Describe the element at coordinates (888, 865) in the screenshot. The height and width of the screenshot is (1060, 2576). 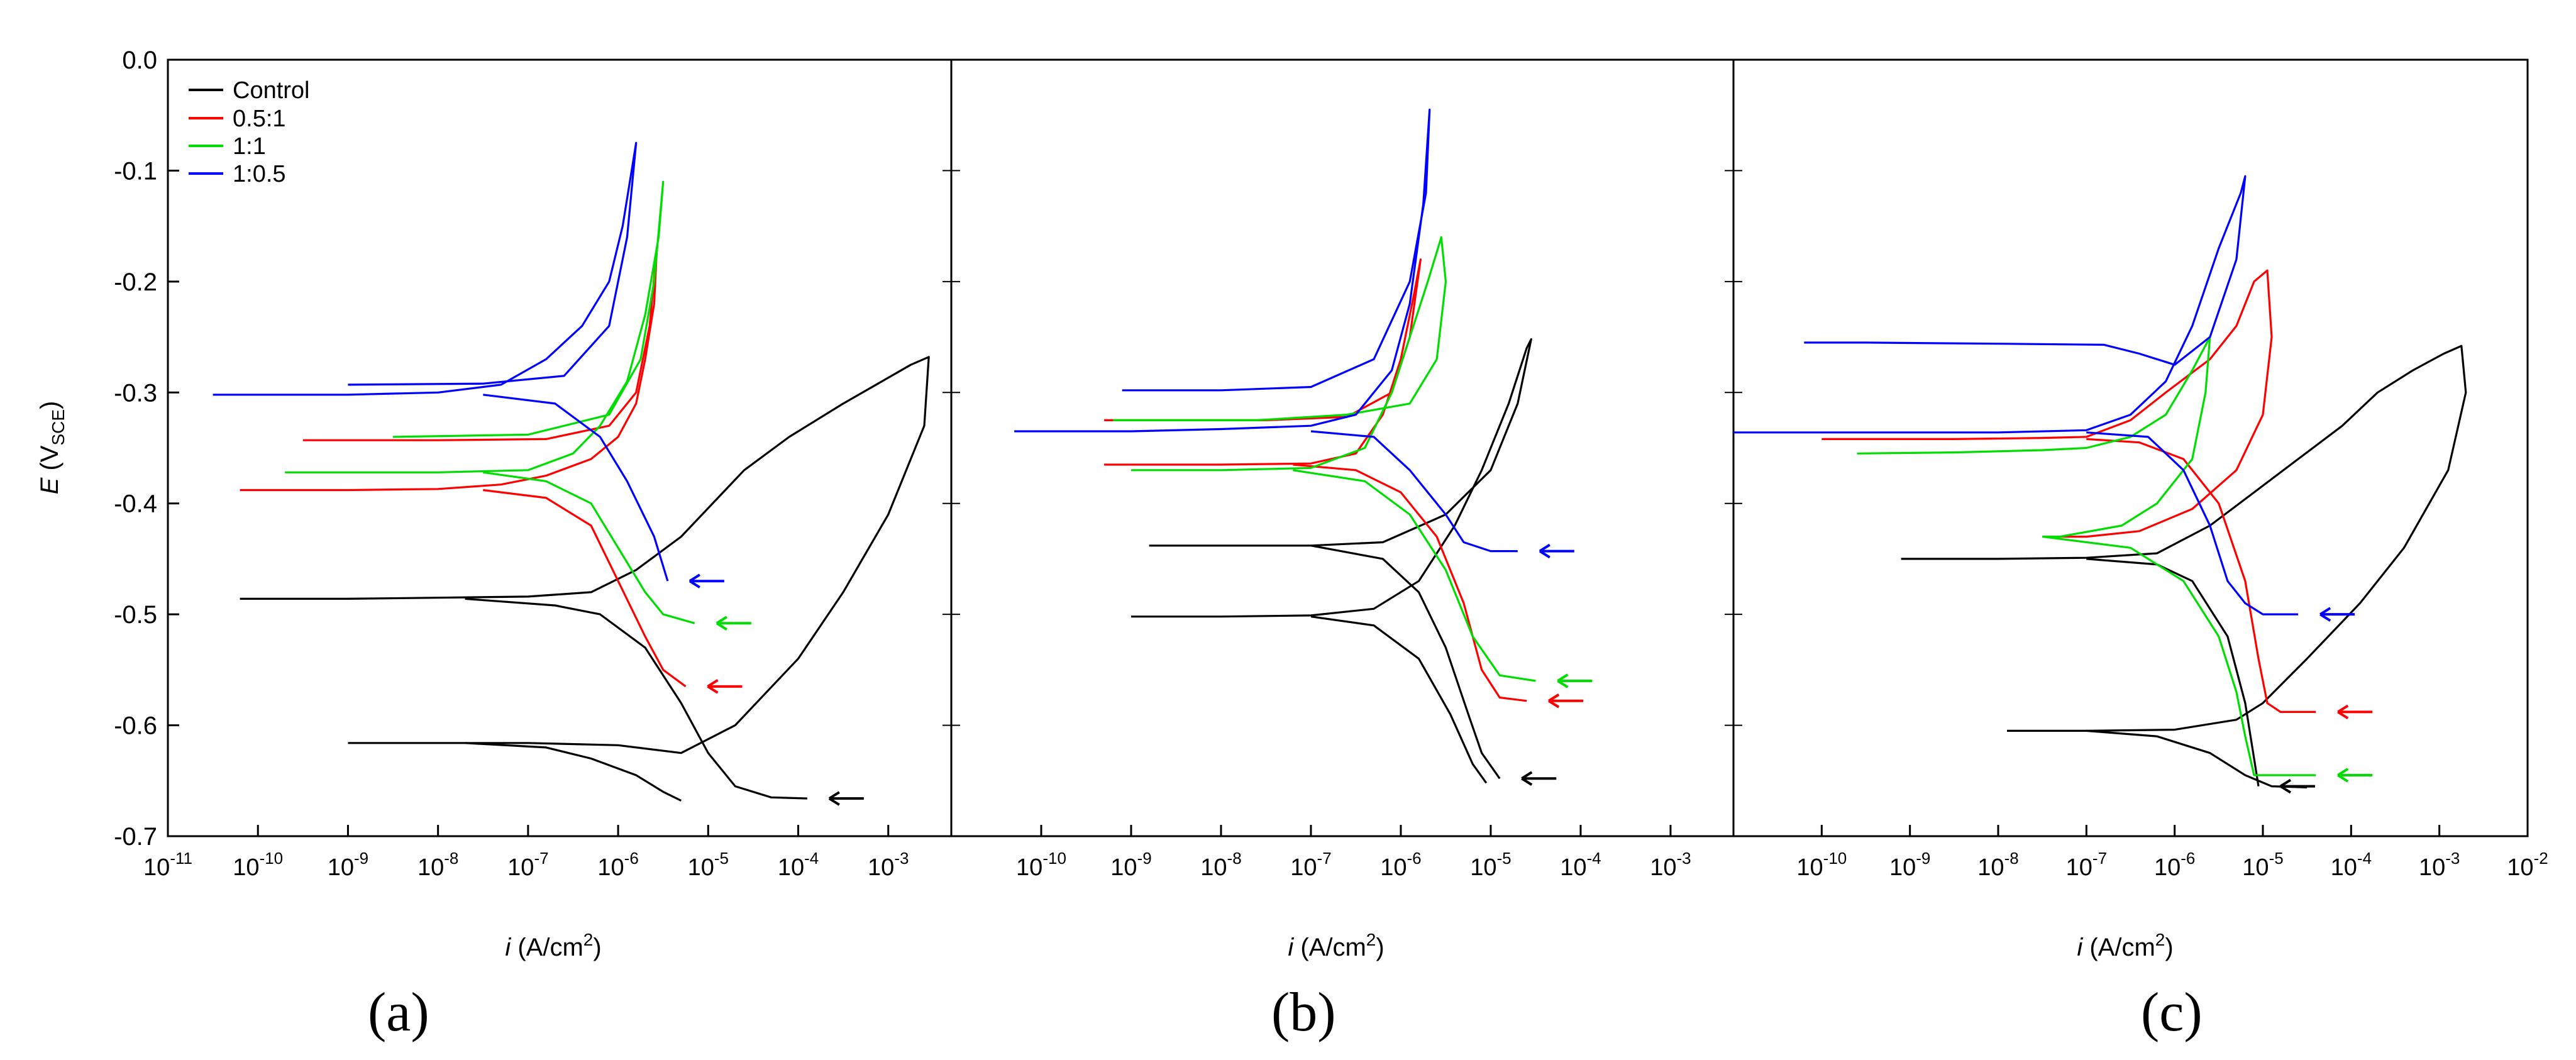
I see `x-tick-label-a-8: 10⁻³` at that location.